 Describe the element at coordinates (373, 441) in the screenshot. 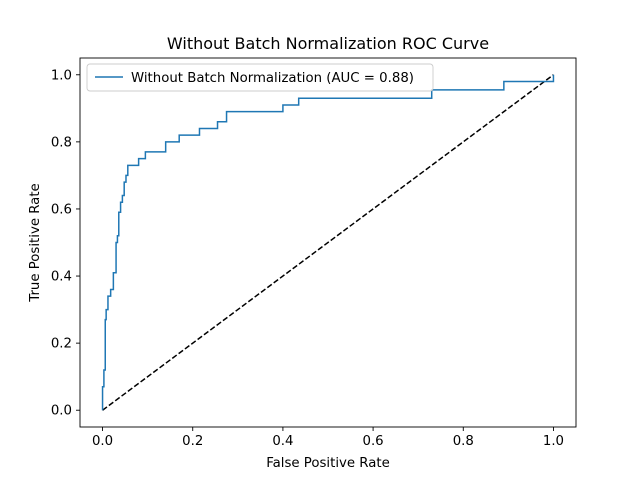

I see `x-tick-label: 0.6` at that location.